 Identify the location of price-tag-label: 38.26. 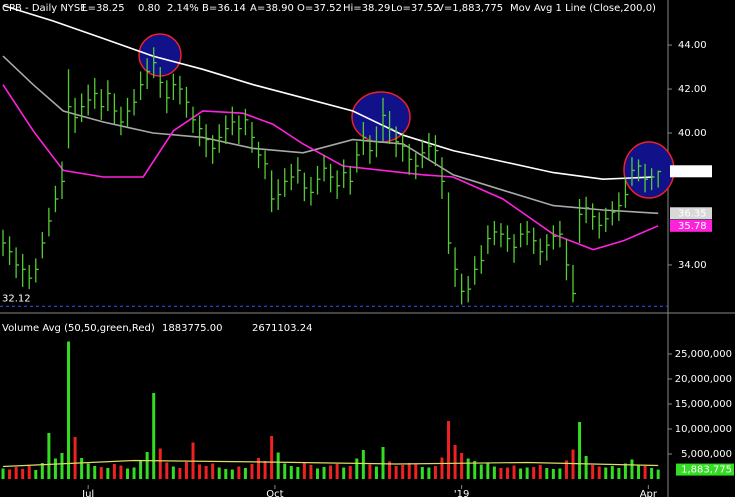
(692, 171).